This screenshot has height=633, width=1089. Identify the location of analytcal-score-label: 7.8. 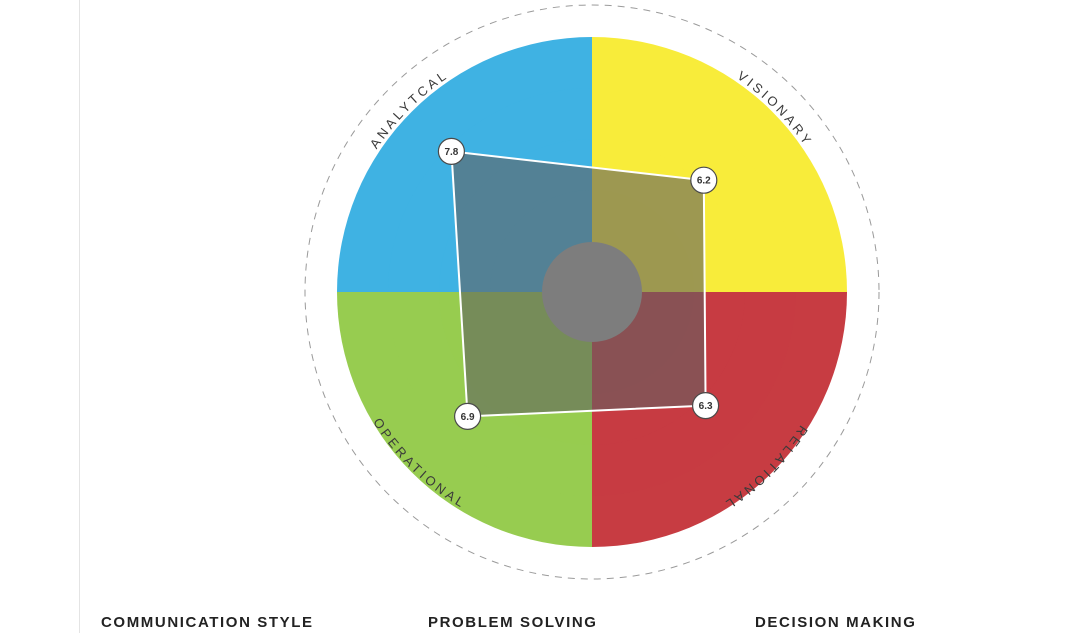
(451, 152).